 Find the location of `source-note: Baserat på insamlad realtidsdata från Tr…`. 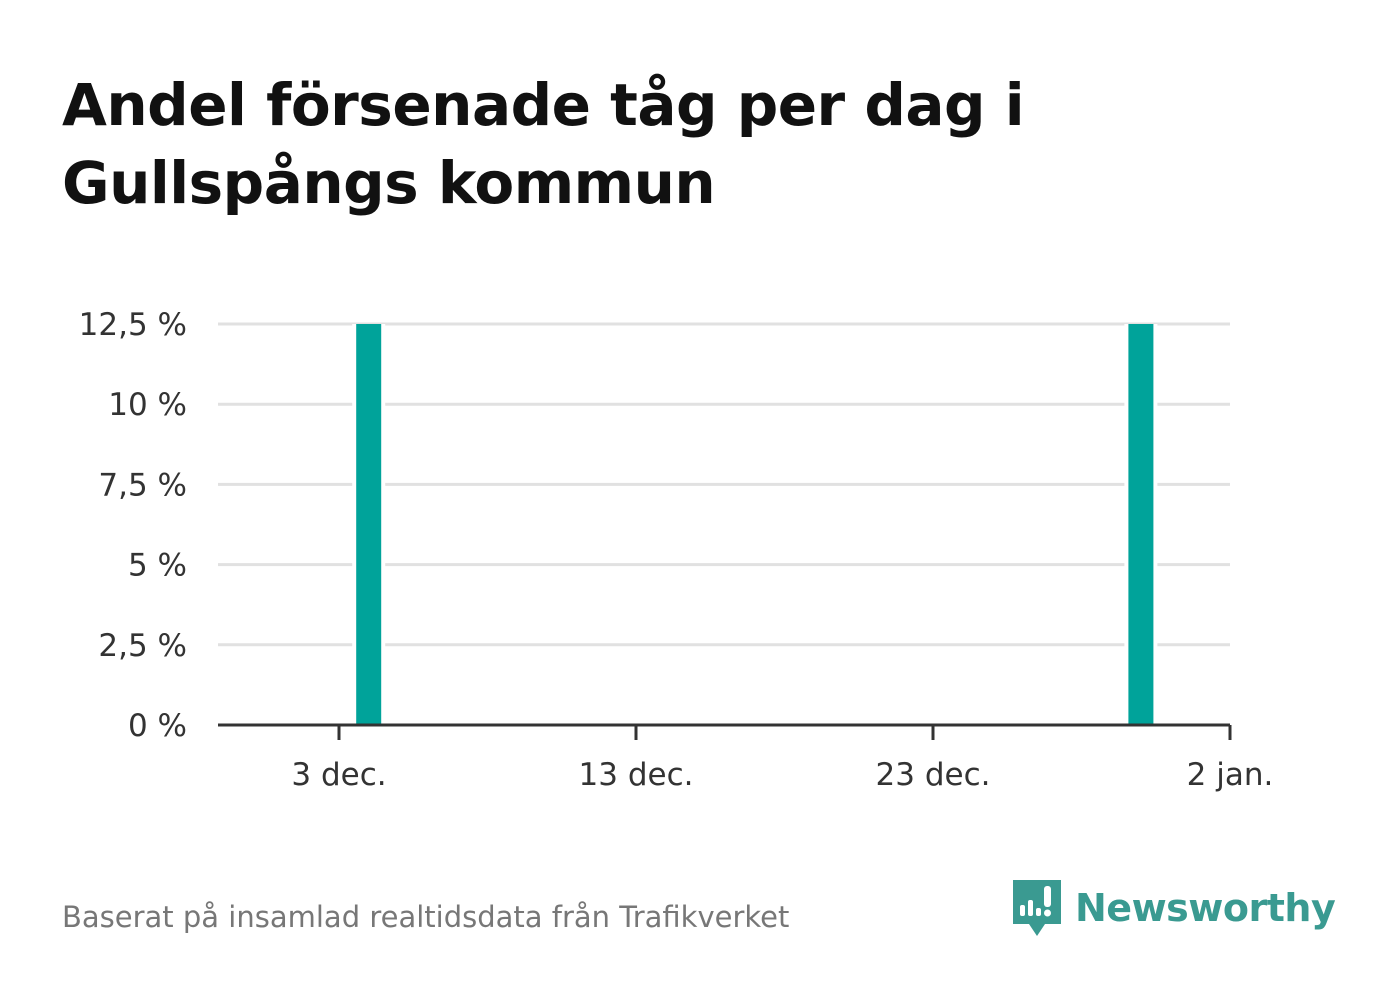

source-note: Baserat på insamlad realtidsdata från Tr… is located at coordinates (426, 917).